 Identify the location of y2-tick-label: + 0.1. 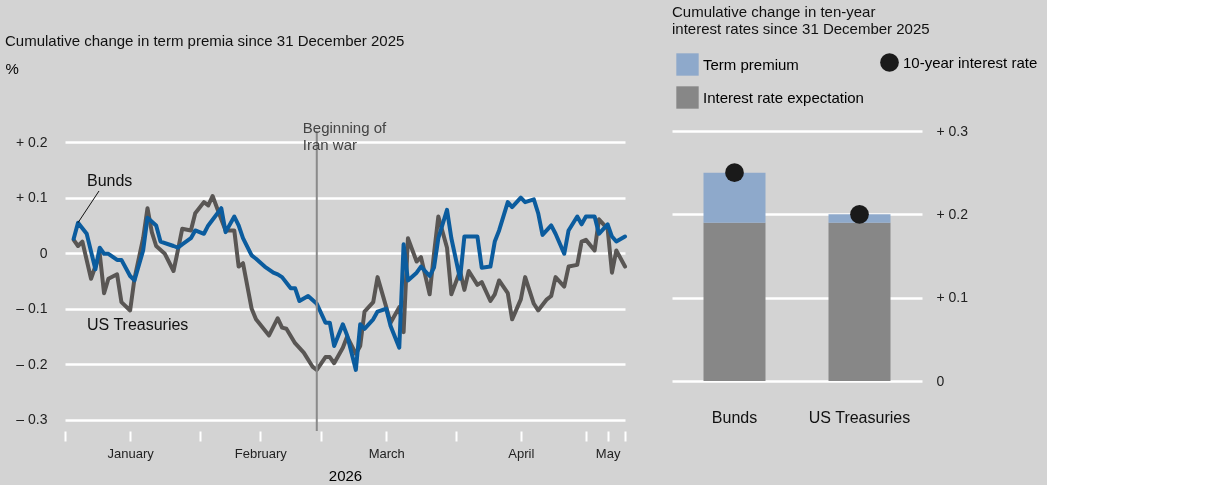
(952, 297).